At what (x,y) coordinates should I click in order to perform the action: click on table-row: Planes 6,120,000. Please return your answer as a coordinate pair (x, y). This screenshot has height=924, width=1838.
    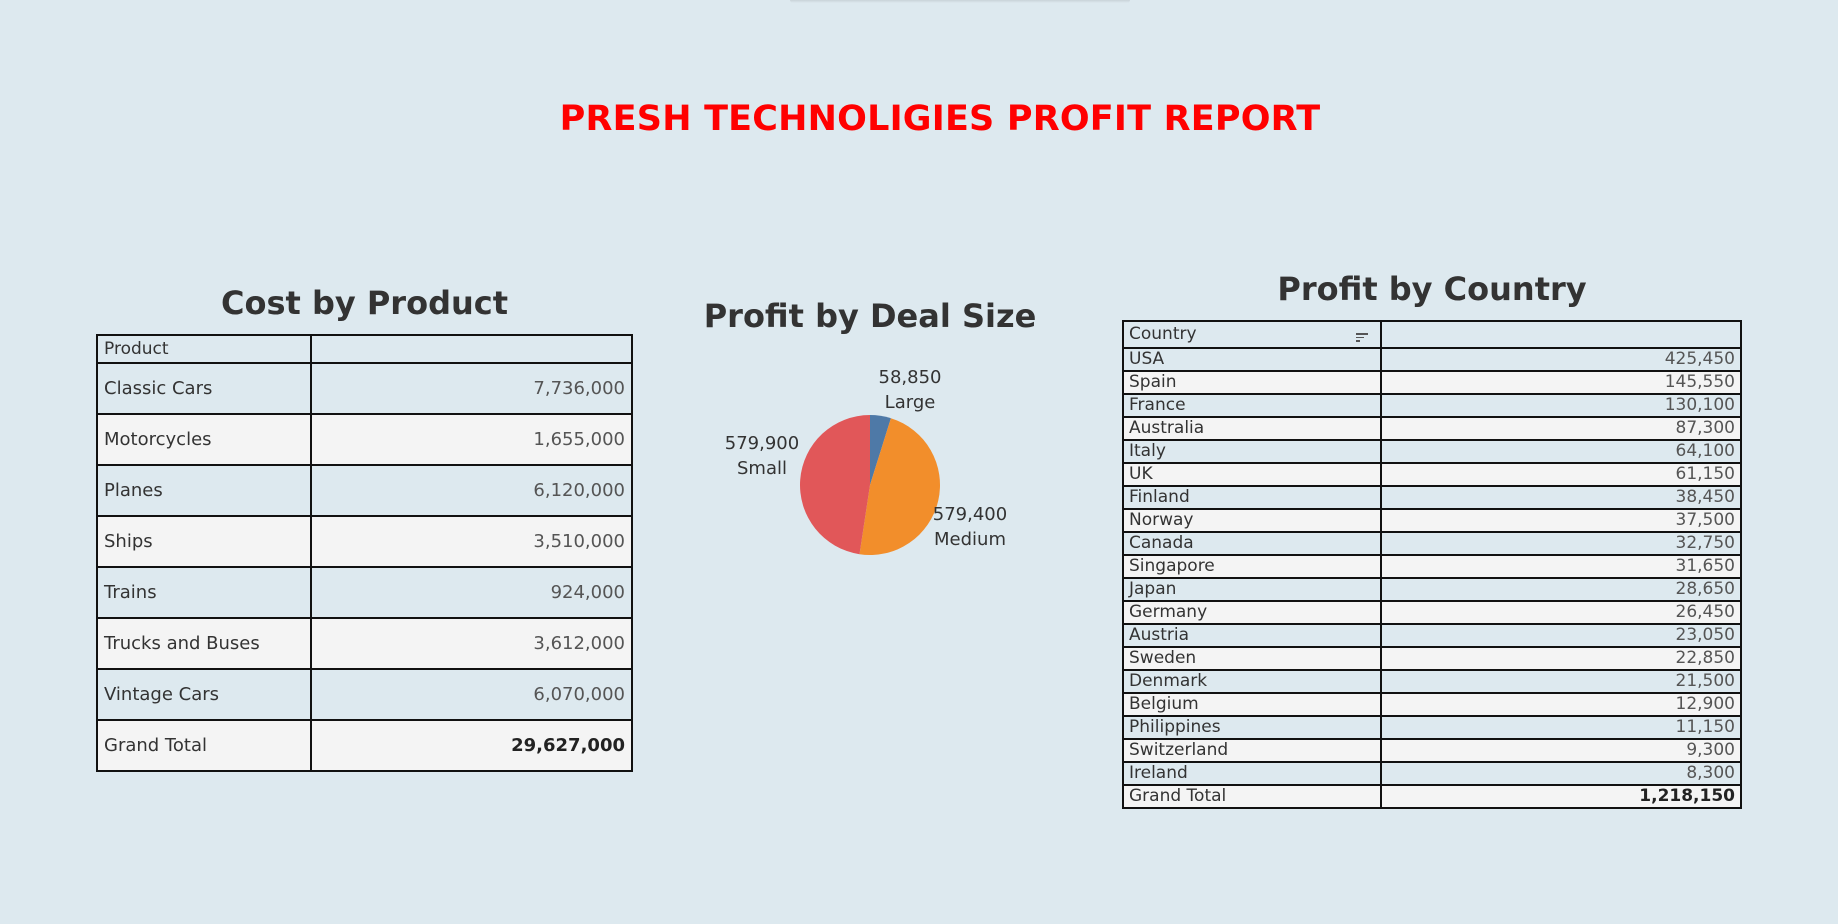
    Looking at the image, I should click on (364, 490).